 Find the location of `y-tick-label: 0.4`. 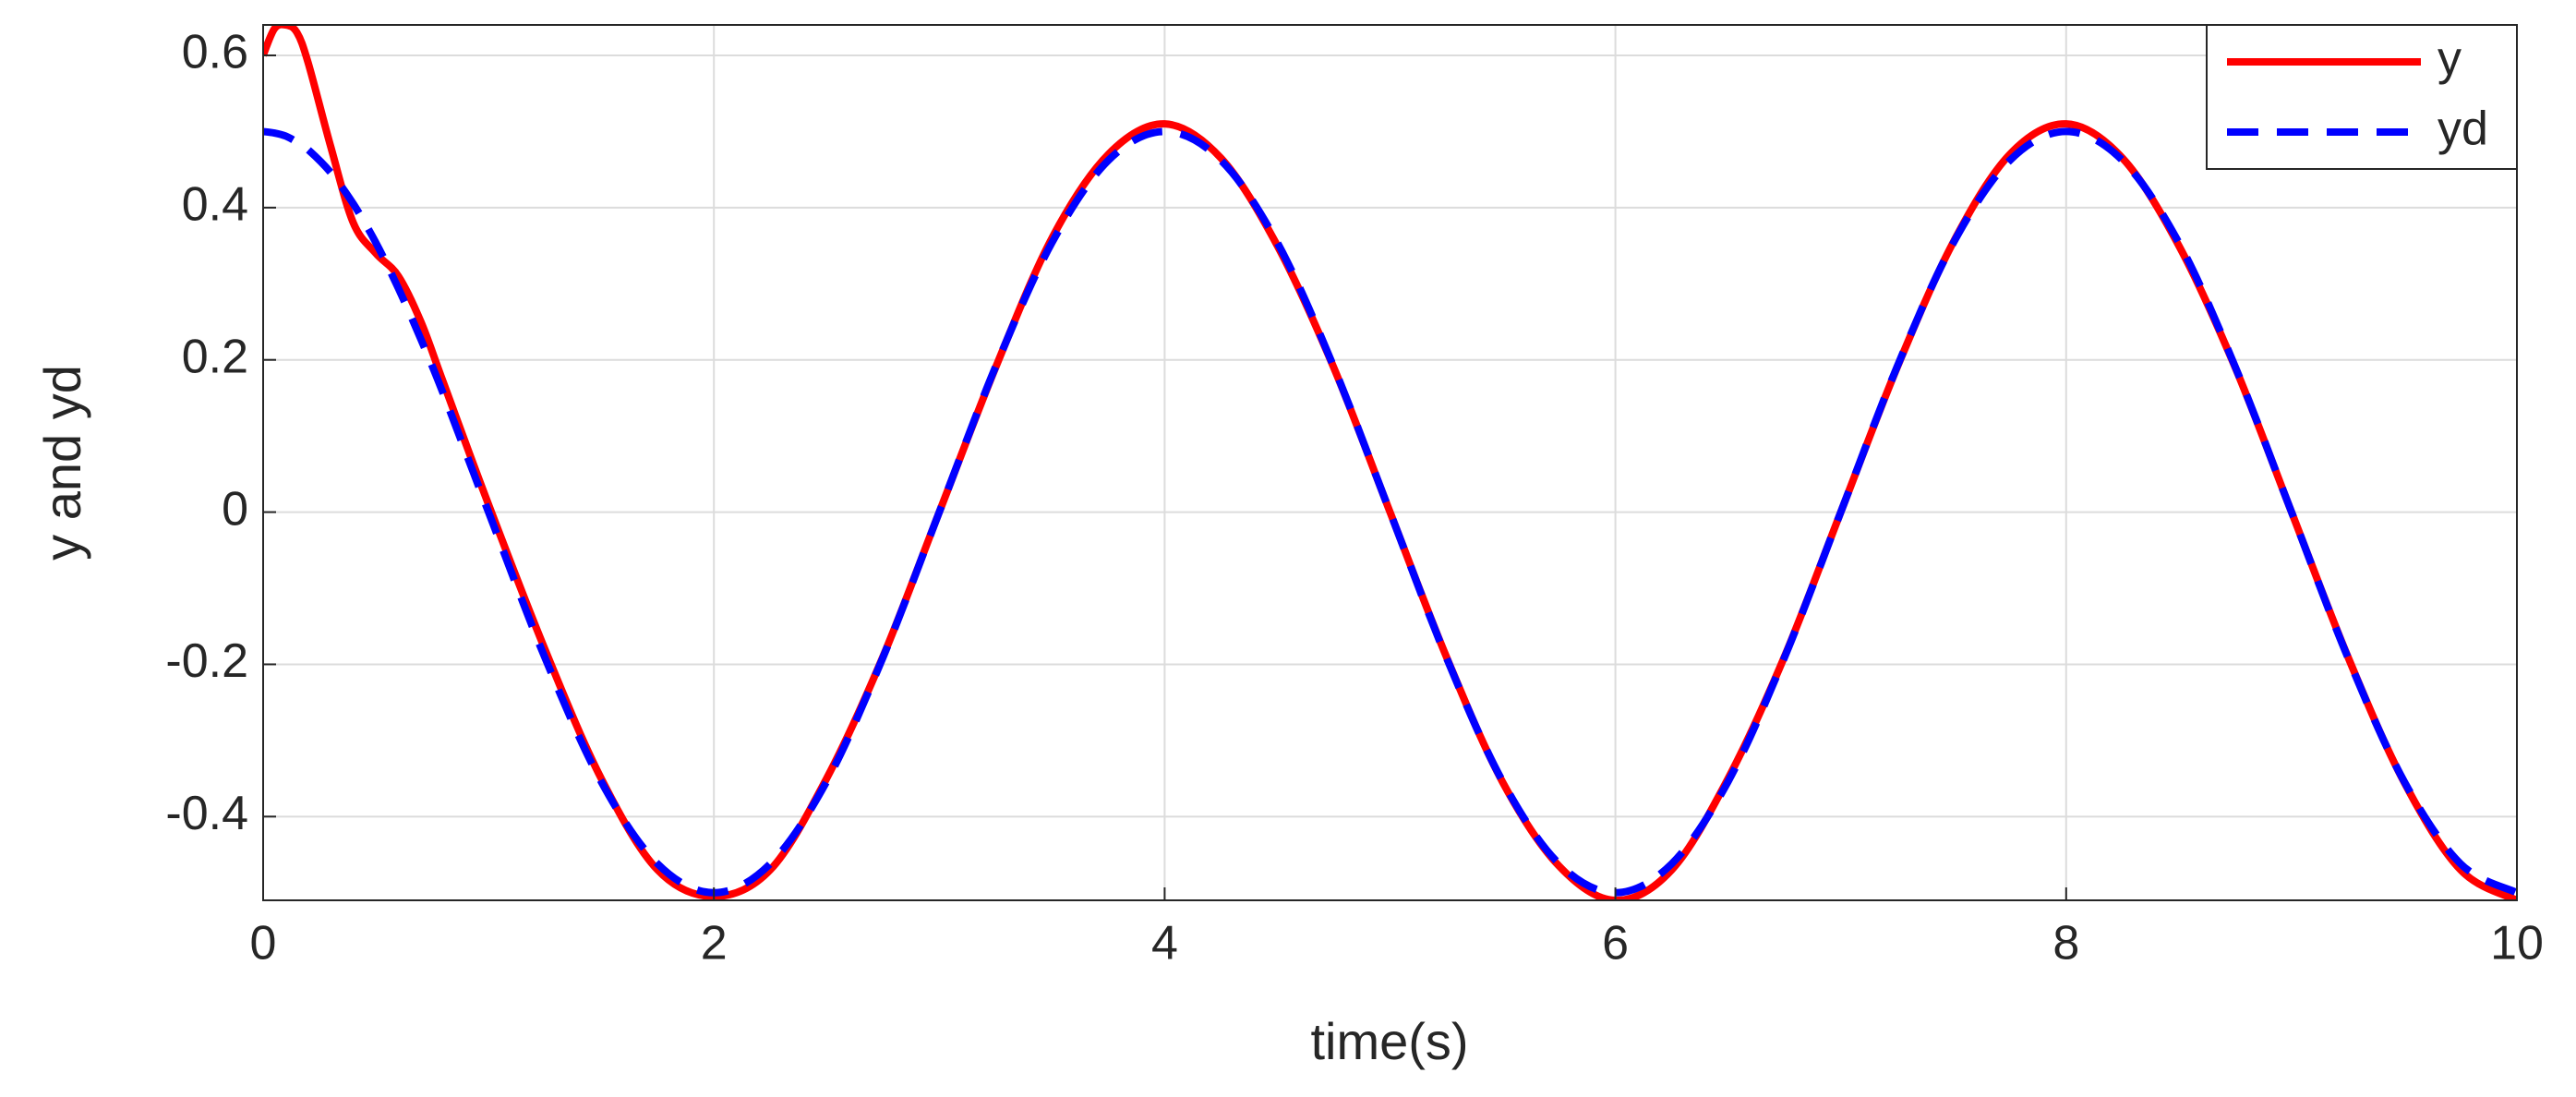

y-tick-label: 0.4 is located at coordinates (215, 205).